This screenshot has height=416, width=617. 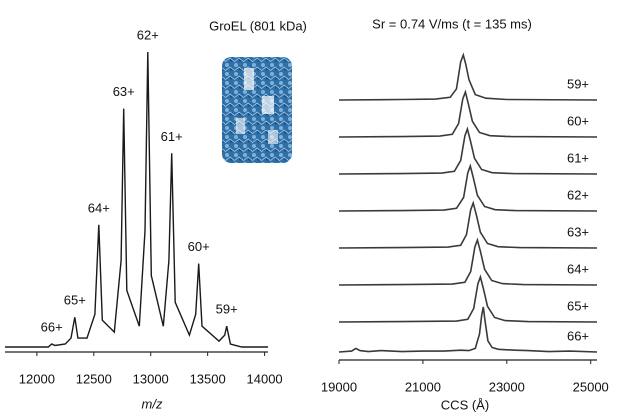 What do you see at coordinates (94, 378) in the screenshot?
I see `x-tick-label: 12500` at bounding box center [94, 378].